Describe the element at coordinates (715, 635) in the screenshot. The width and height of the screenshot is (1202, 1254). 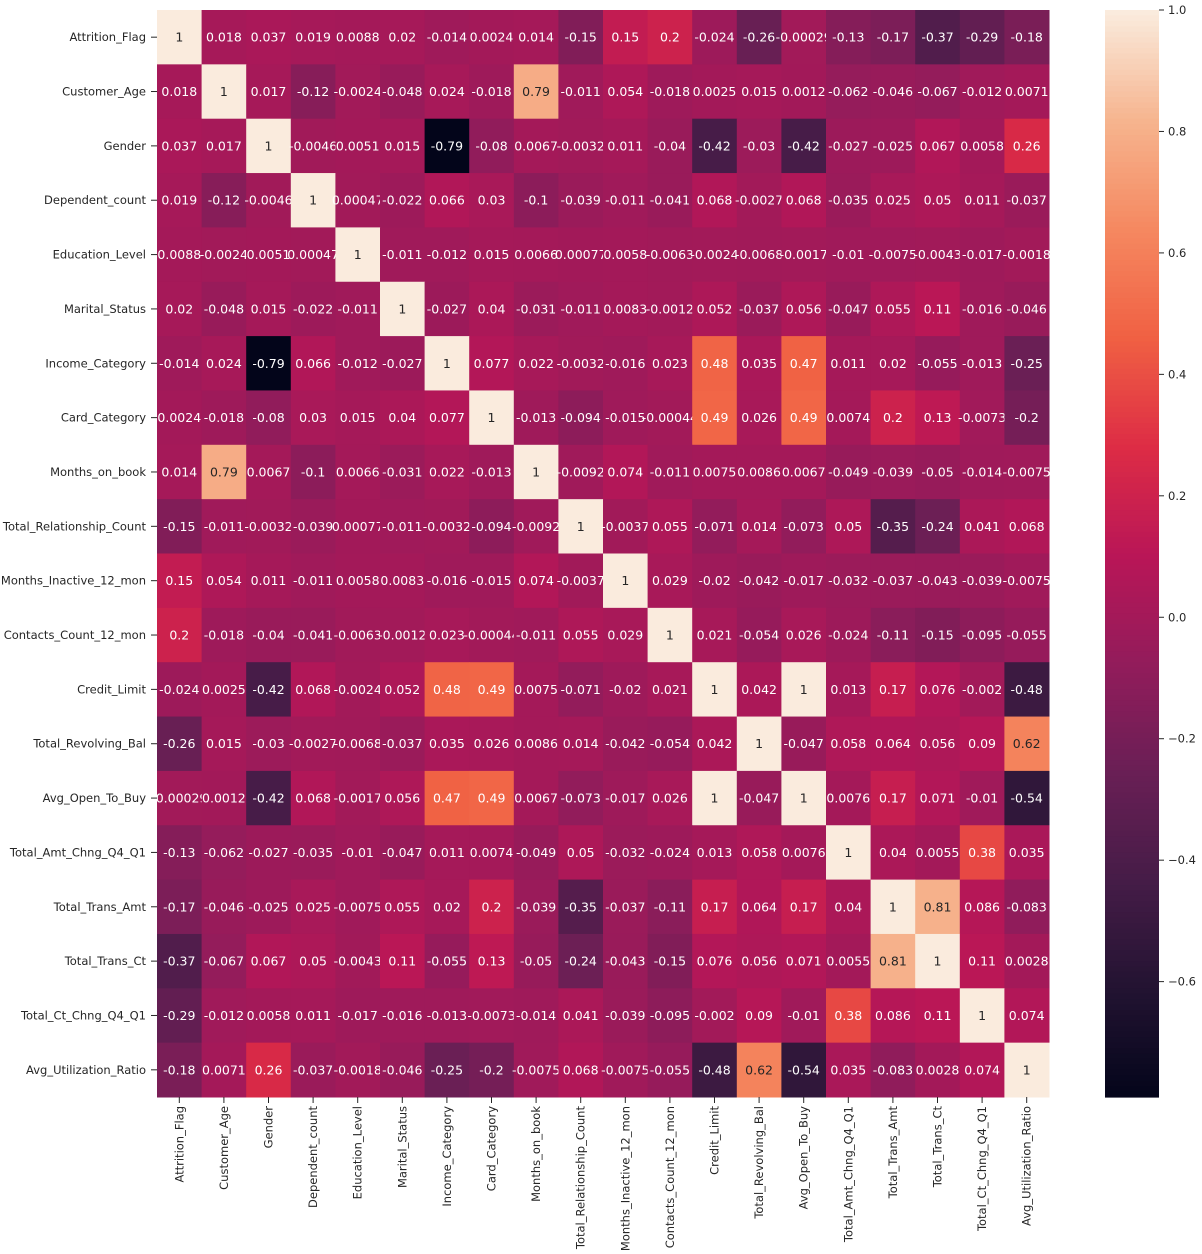
I see `cell-value-label: 0.021` at that location.